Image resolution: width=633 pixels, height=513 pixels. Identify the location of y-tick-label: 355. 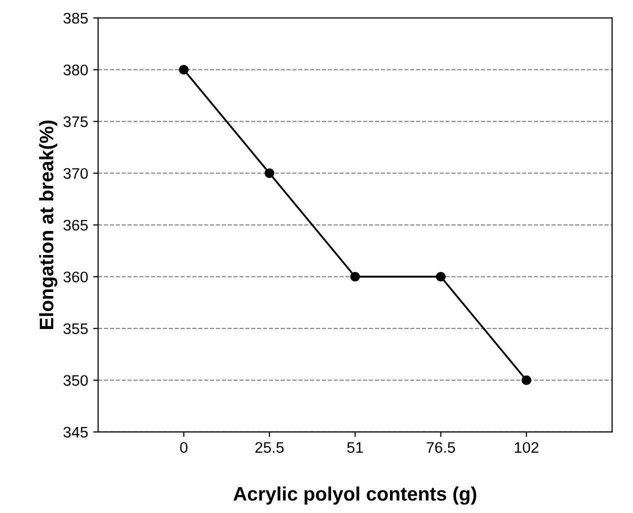
(75, 328).